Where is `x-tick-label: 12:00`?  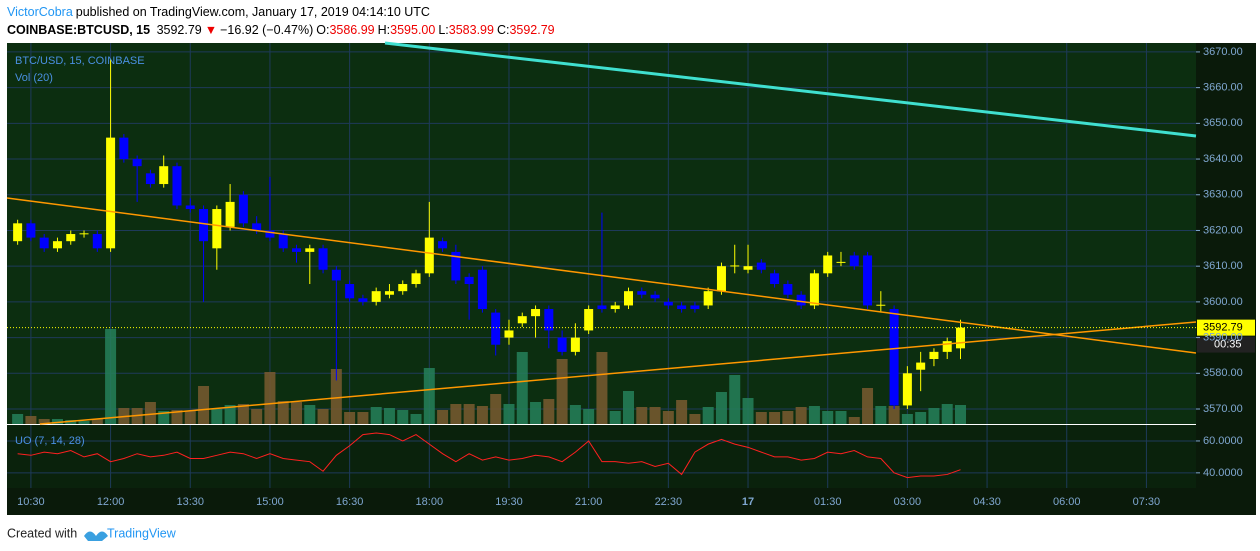 x-tick-label: 12:00 is located at coordinates (111, 502).